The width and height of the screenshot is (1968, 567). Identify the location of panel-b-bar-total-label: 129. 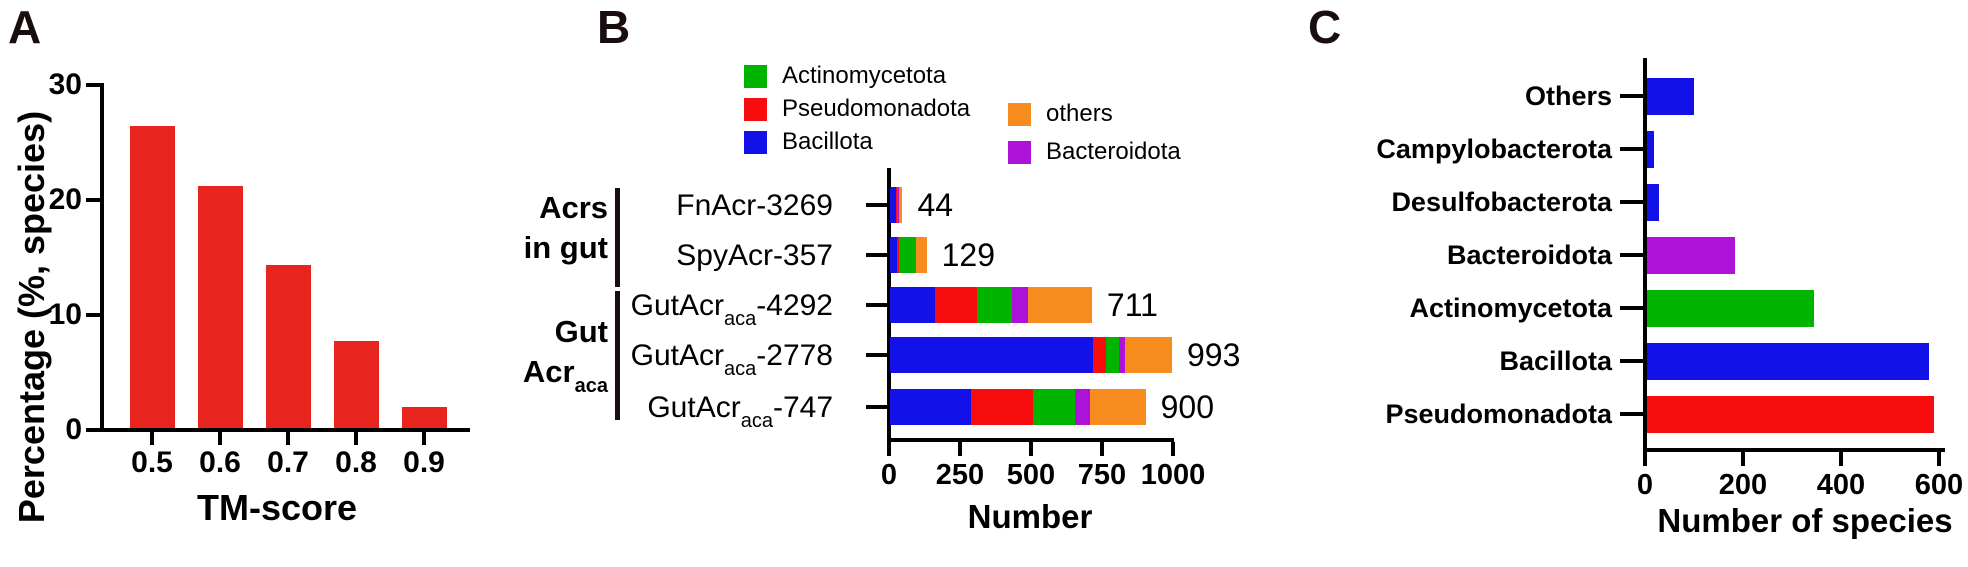
(968, 255).